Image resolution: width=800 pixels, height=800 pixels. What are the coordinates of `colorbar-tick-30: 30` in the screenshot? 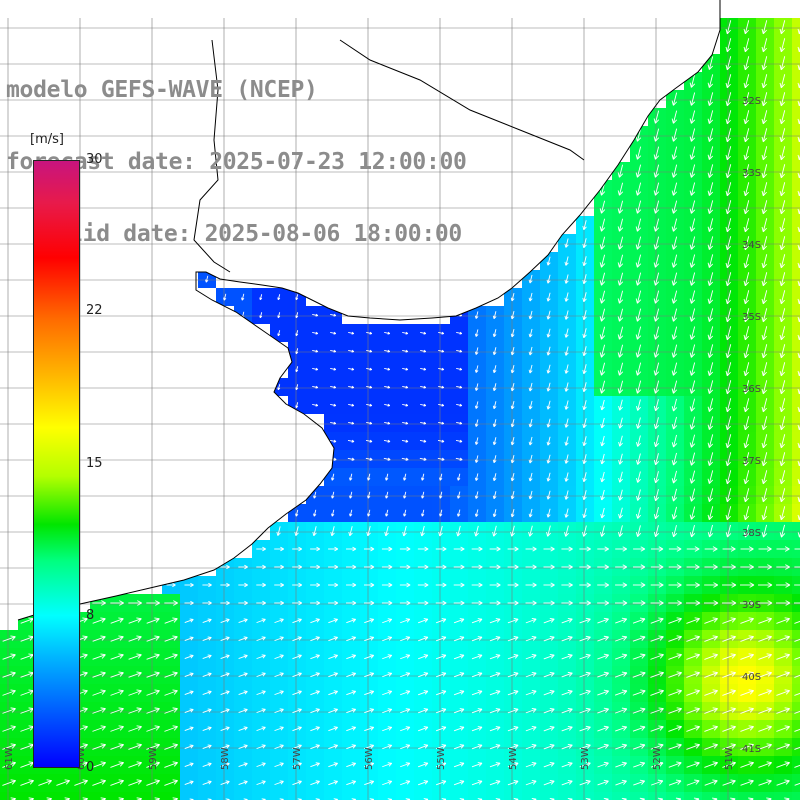 It's located at (94, 159).